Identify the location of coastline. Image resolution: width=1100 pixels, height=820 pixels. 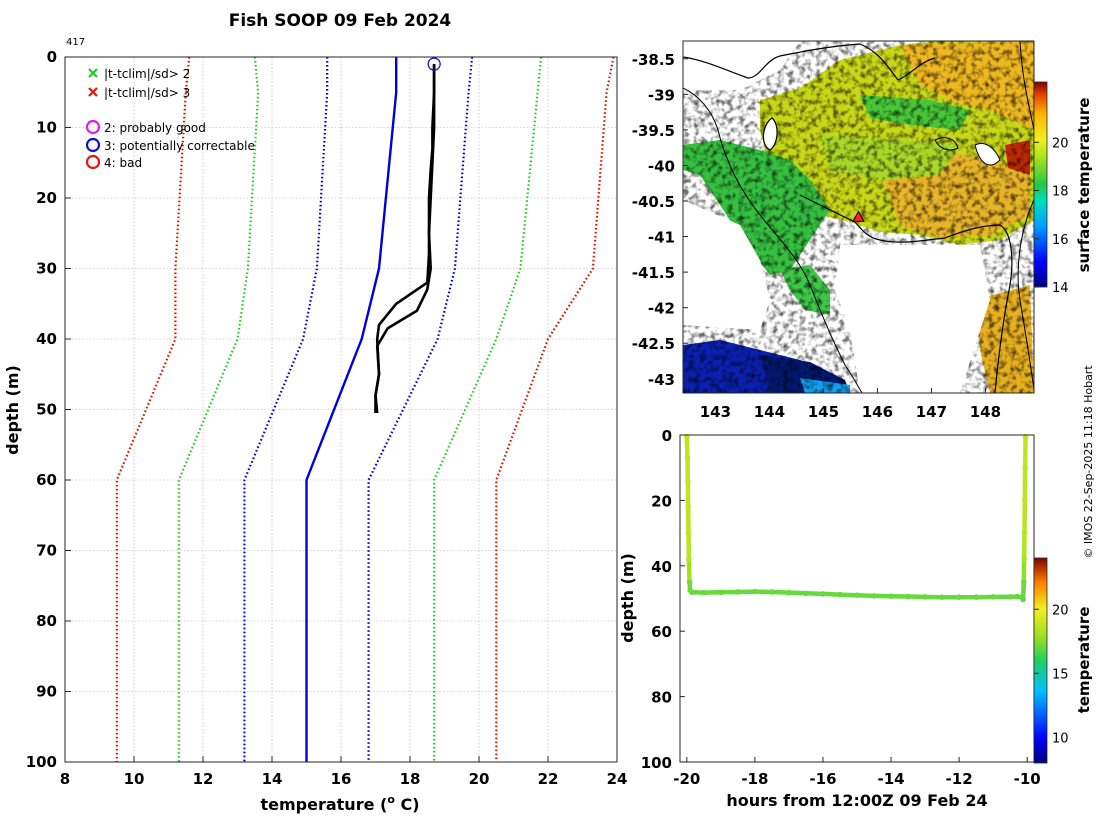
(809, 62).